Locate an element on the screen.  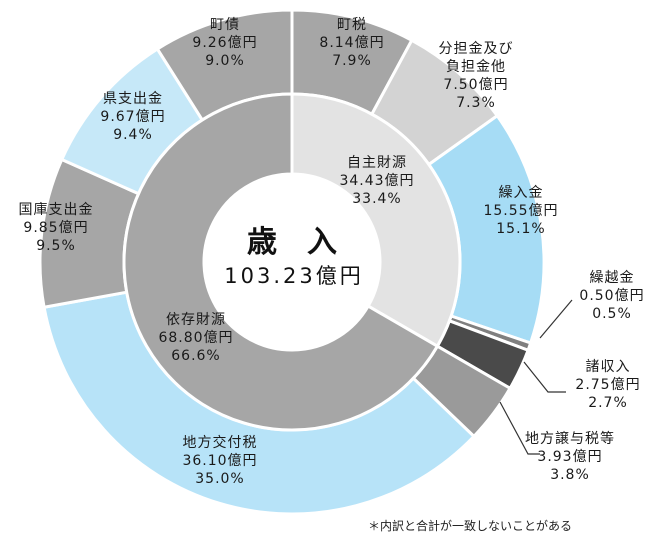
outer-label-5-line-0: 地方譲与税等 is located at coordinates (570, 438).